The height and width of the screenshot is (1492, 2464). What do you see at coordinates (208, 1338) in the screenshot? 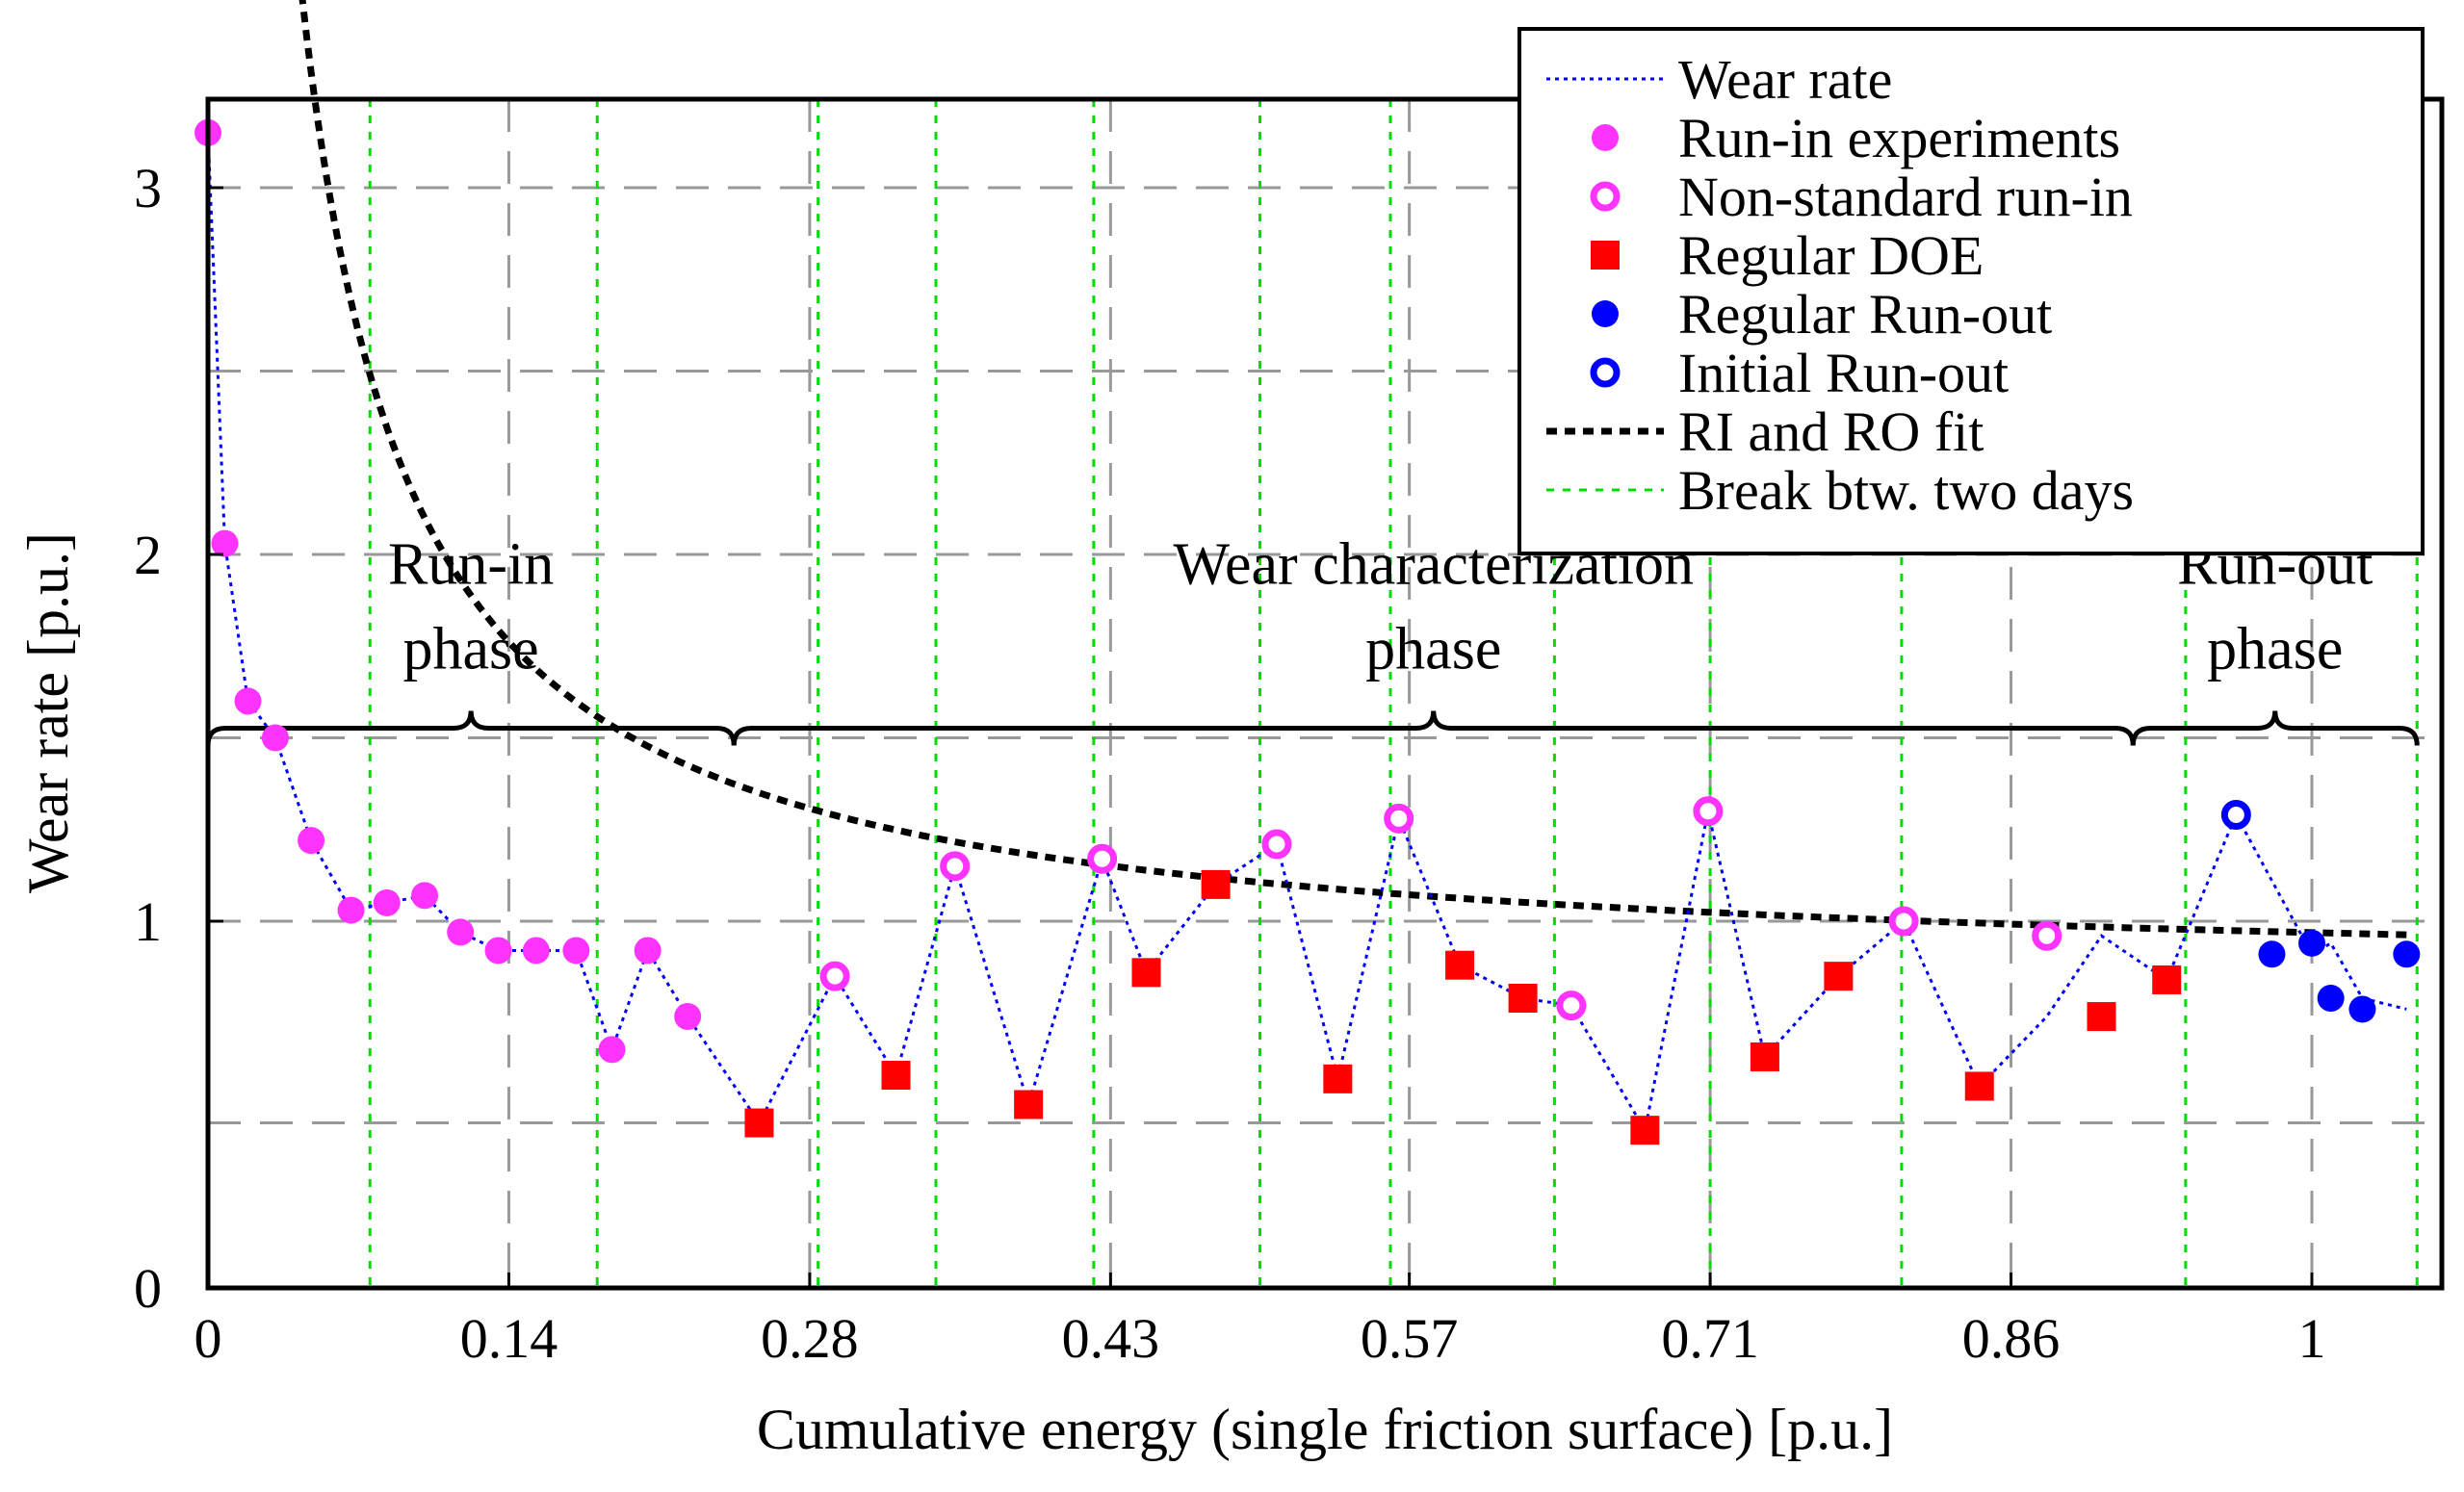
I see `x-tick-label: 0` at bounding box center [208, 1338].